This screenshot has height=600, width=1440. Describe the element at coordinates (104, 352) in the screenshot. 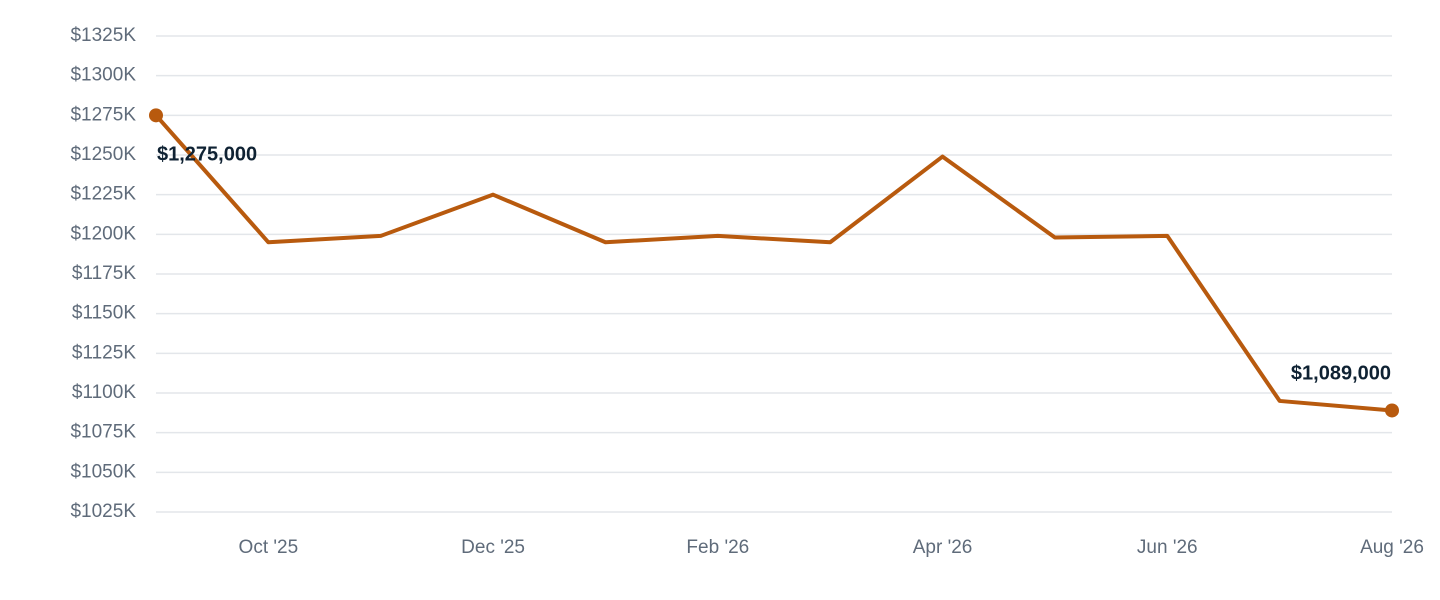

I see `y-tick-label: $1125K` at that location.